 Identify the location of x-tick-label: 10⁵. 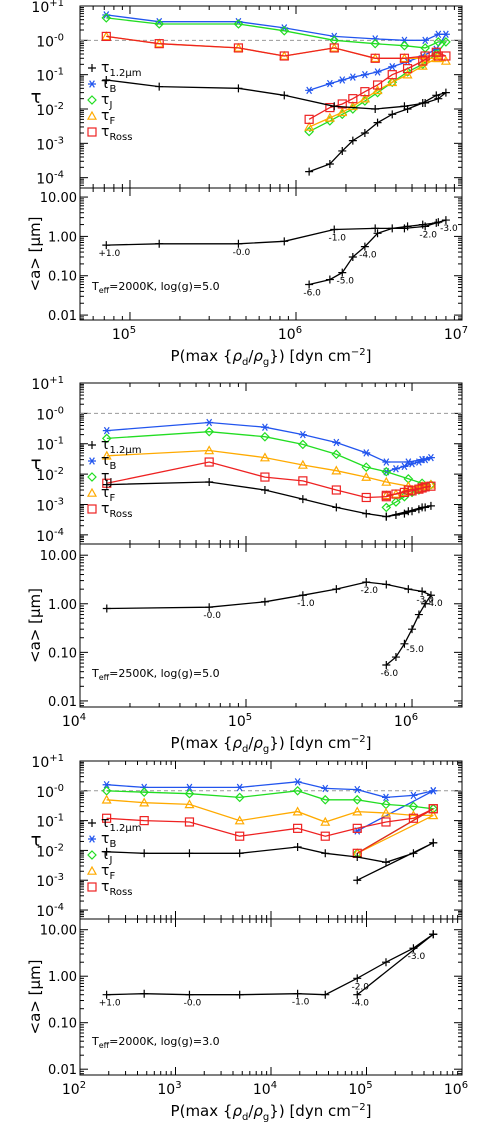
(124, 334).